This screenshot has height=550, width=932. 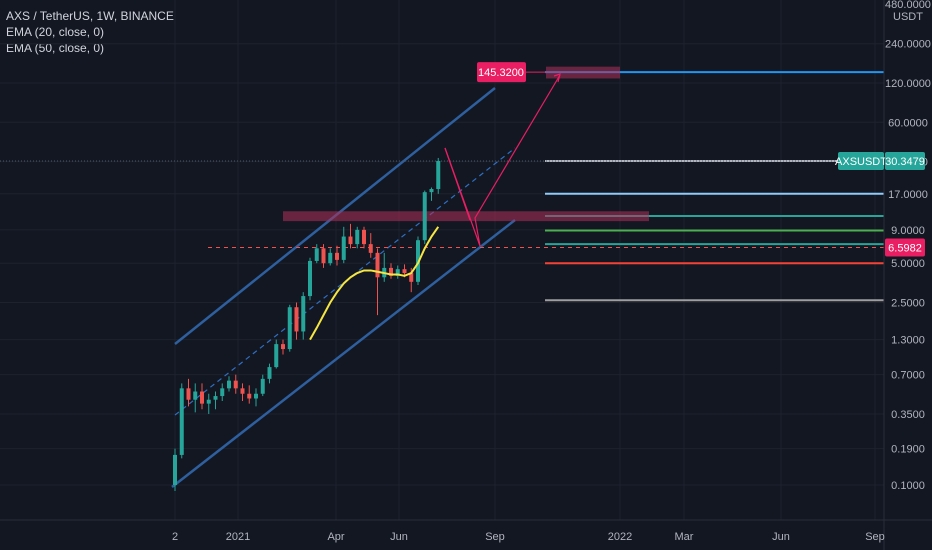 What do you see at coordinates (335, 537) in the screenshot?
I see `time-tick-label: Apr` at bounding box center [335, 537].